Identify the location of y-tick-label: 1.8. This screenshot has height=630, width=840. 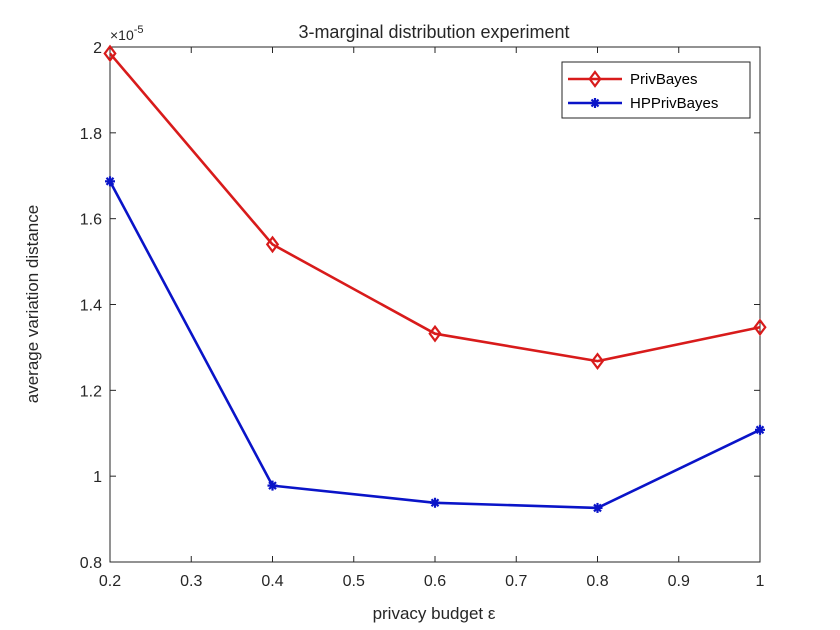
(91, 134).